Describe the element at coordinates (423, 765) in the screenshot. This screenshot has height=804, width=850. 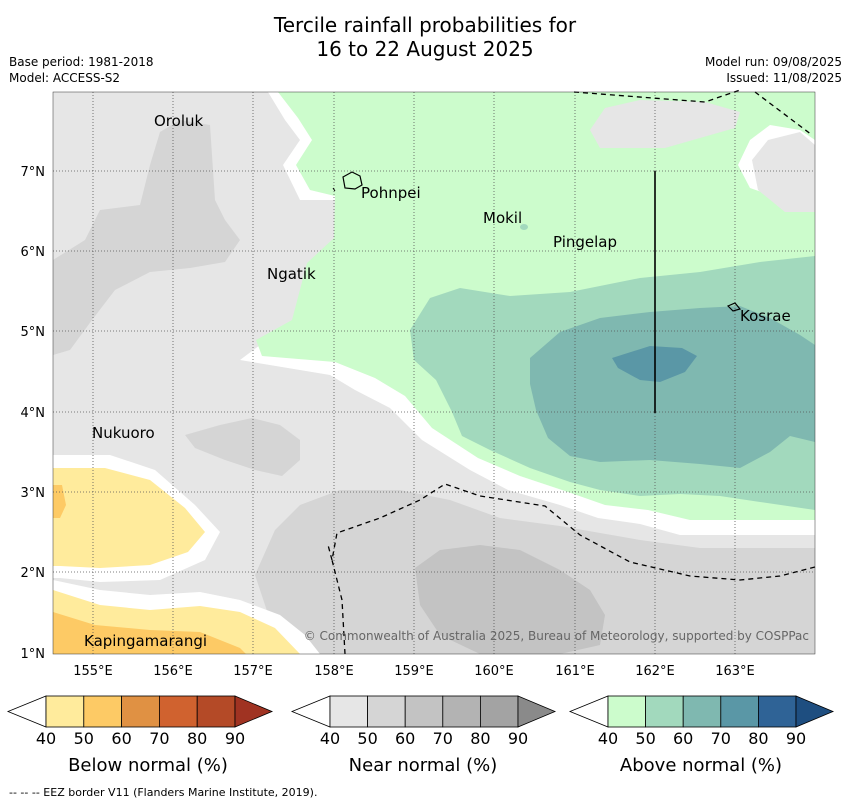
I see `colorbar-near-title: Near normal (%)` at that location.